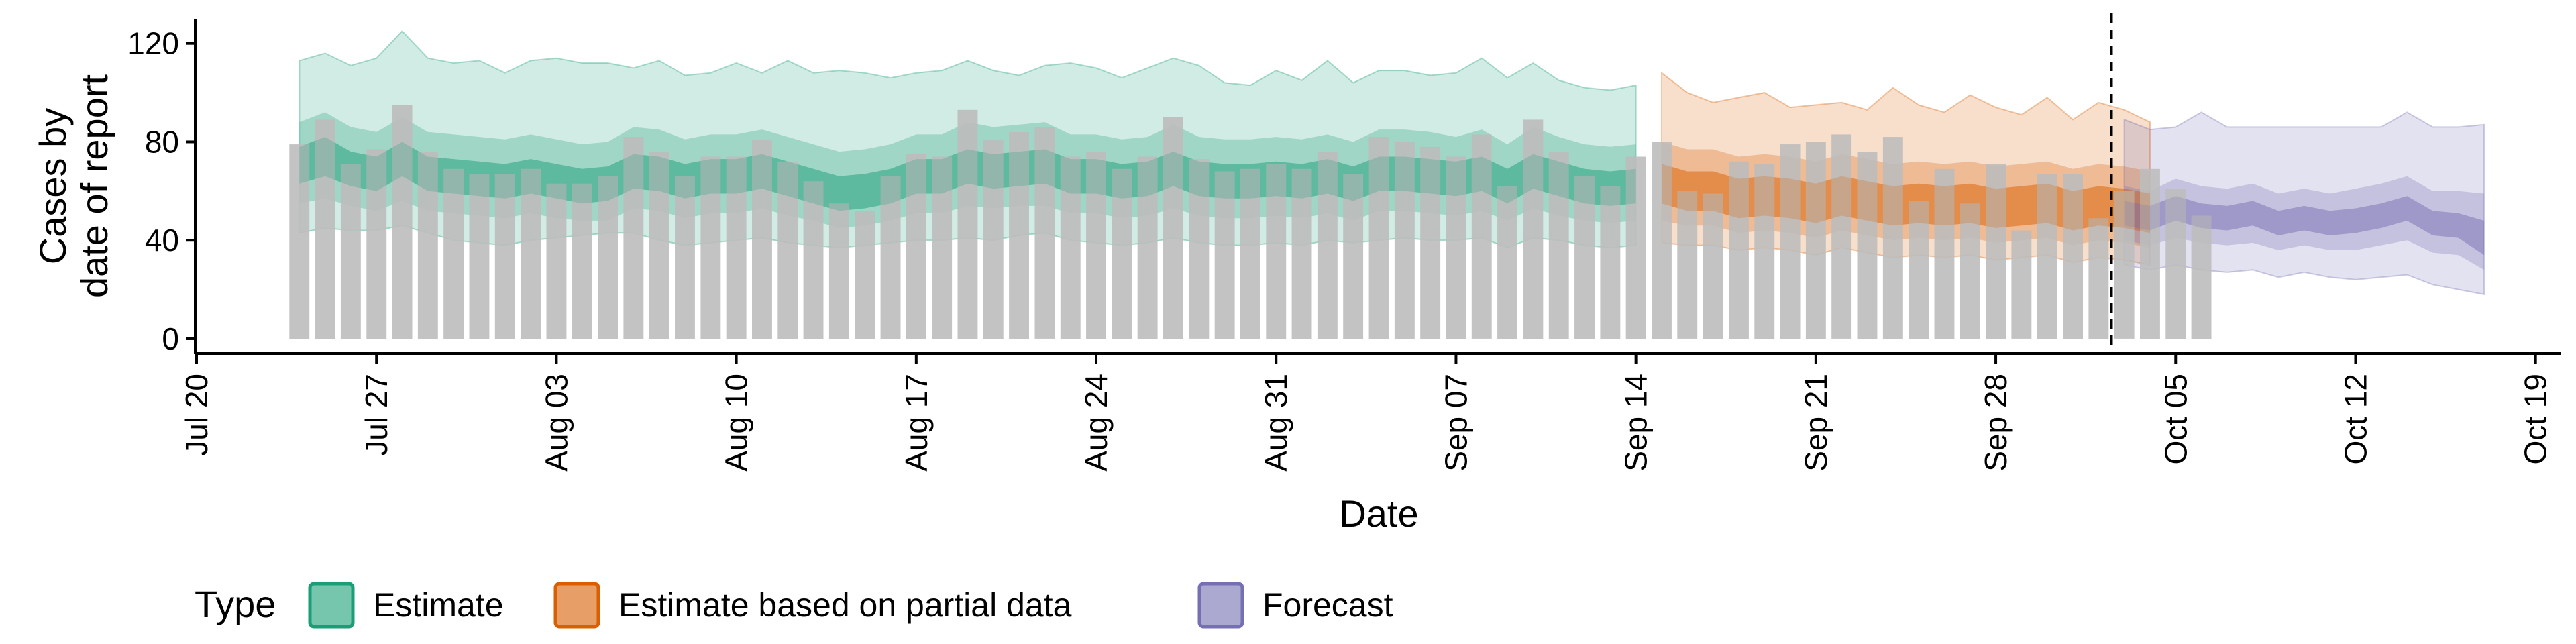 Image resolution: width=2576 pixels, height=644 pixels. Describe the element at coordinates (2175, 419) in the screenshot. I see `x-tick-label: Oct 05` at that location.